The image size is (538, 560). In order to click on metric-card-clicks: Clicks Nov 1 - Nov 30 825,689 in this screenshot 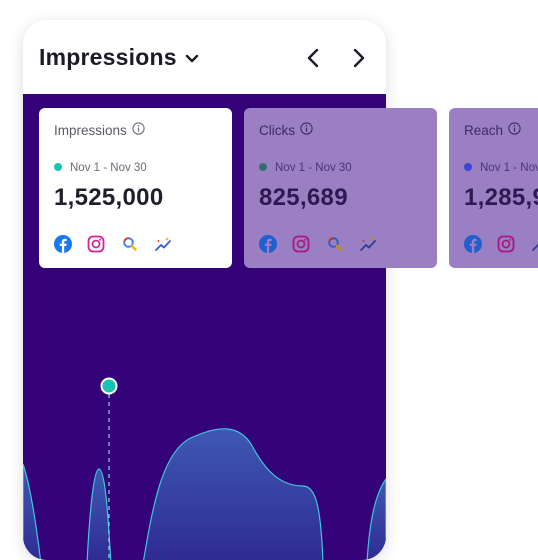, I will do `click(340, 188)`.